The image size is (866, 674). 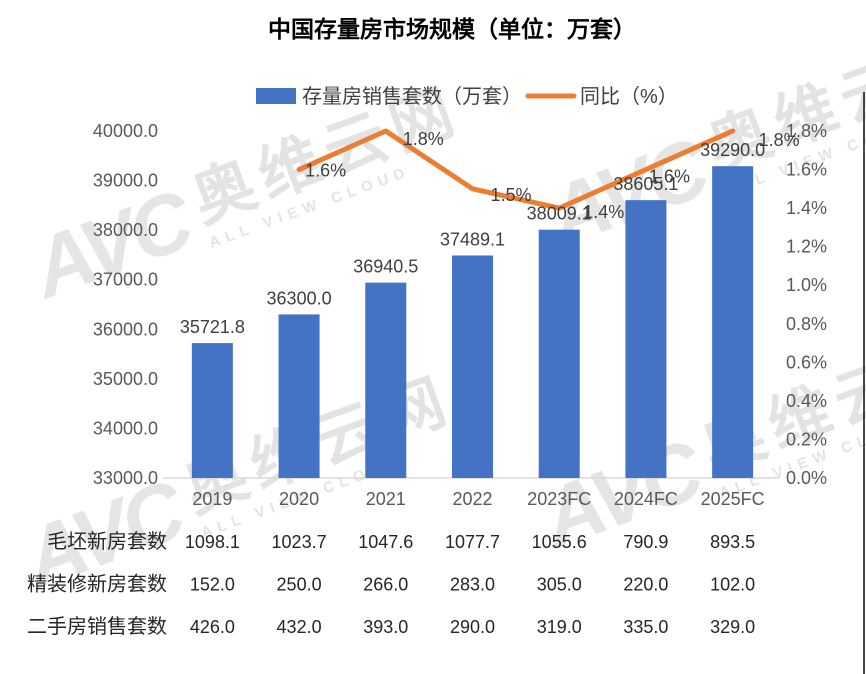 What do you see at coordinates (472, 239) in the screenshot?
I see `bar-value-label: 37489.1` at bounding box center [472, 239].